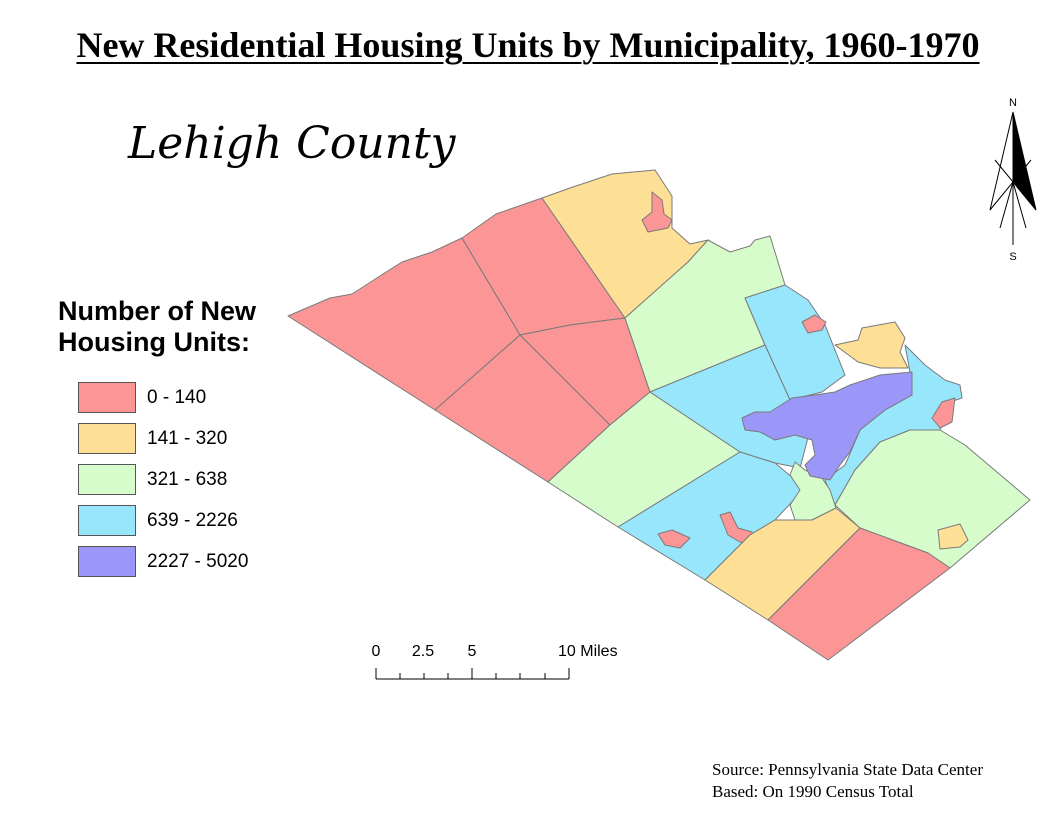 The height and width of the screenshot is (816, 1056). I want to click on scale-label-5: 5, so click(472, 651).